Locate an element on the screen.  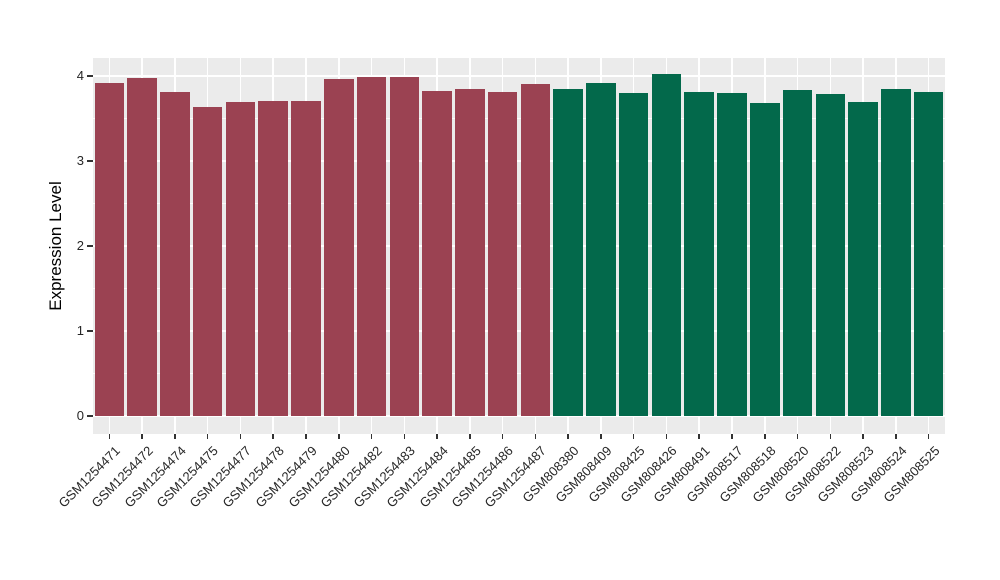
y-tick-label: 3 is located at coordinates (80, 160).